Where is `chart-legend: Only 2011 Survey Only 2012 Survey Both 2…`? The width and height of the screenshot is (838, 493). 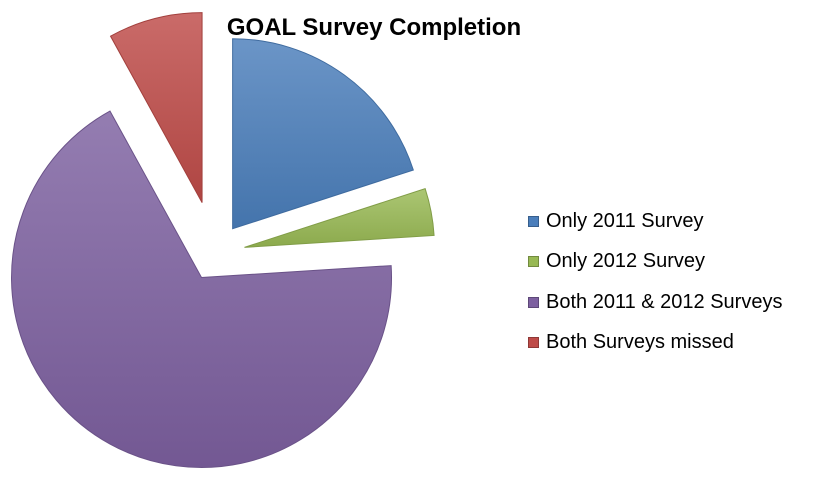
chart-legend: Only 2011 Survey Only 2012 Survey Both 2… is located at coordinates (655, 287).